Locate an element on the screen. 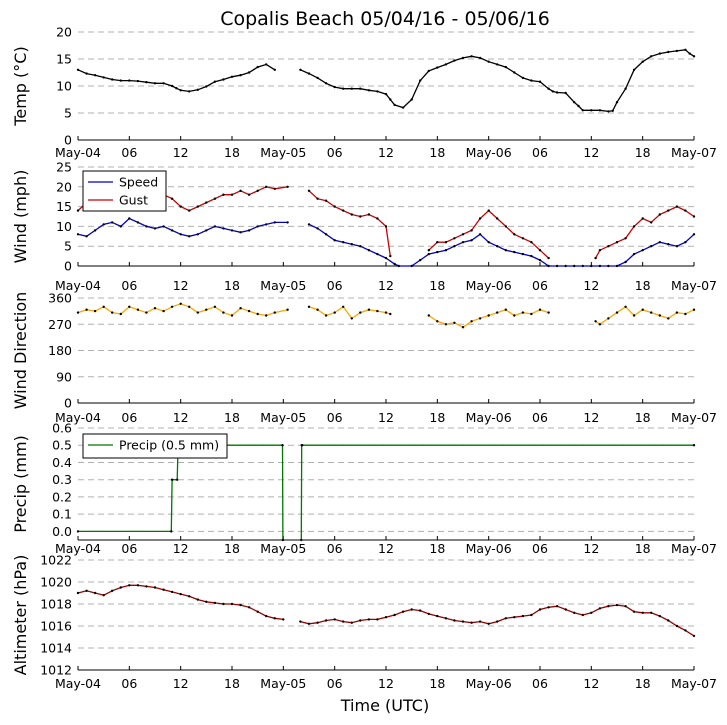  precip-x-tick-label: 18 is located at coordinates (232, 548).